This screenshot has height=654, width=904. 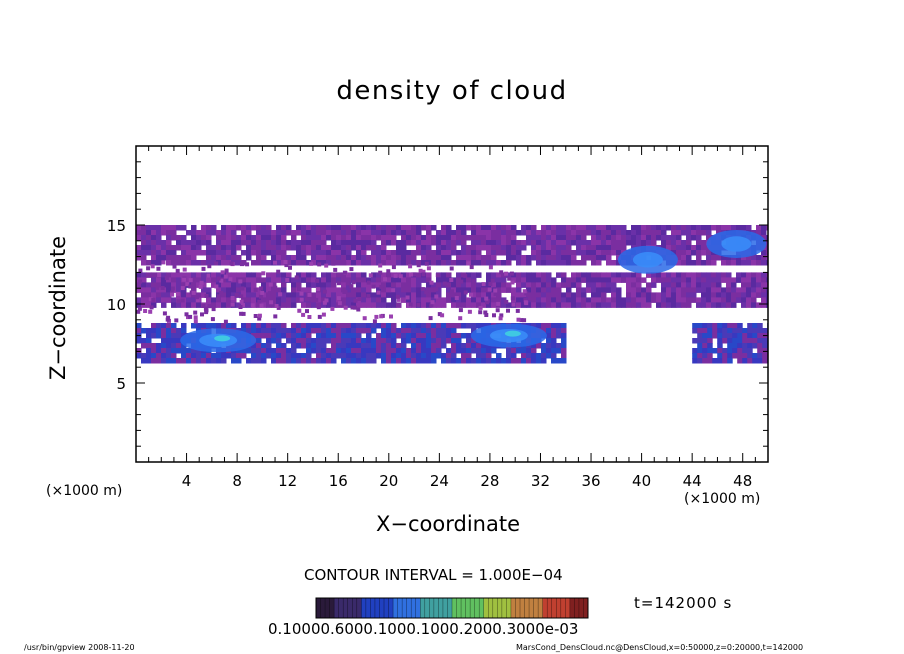 I want to click on colorbar-segment, so click(x=568, y=608).